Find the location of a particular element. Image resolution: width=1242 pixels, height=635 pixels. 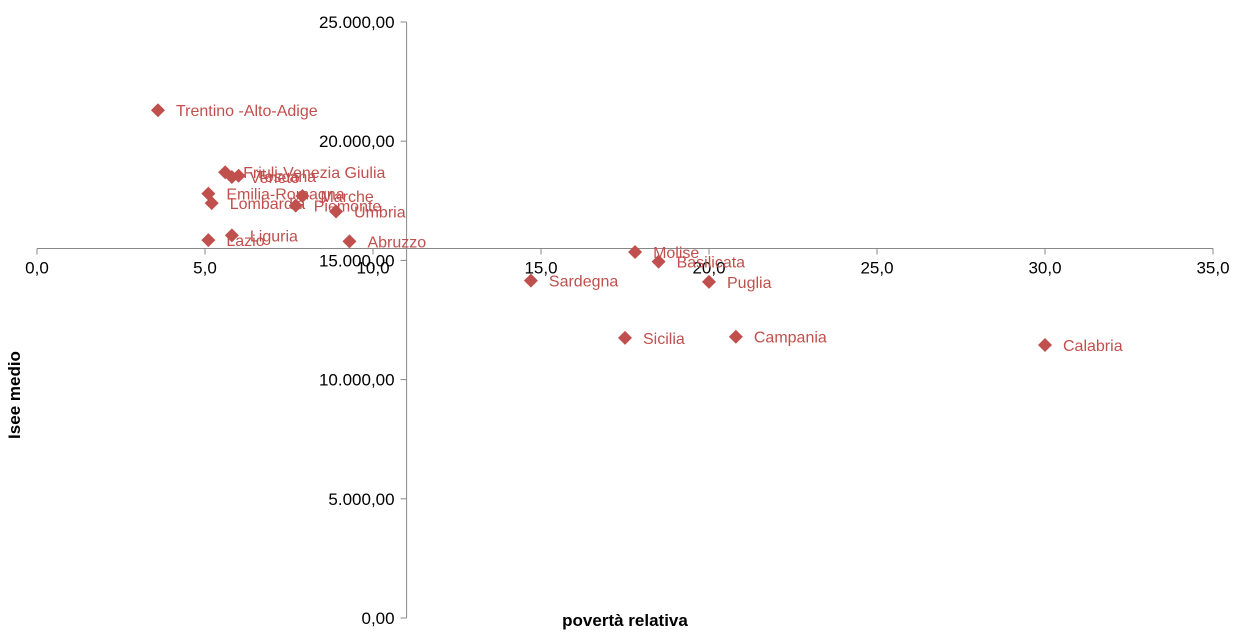

data-label: Campania is located at coordinates (790, 338).